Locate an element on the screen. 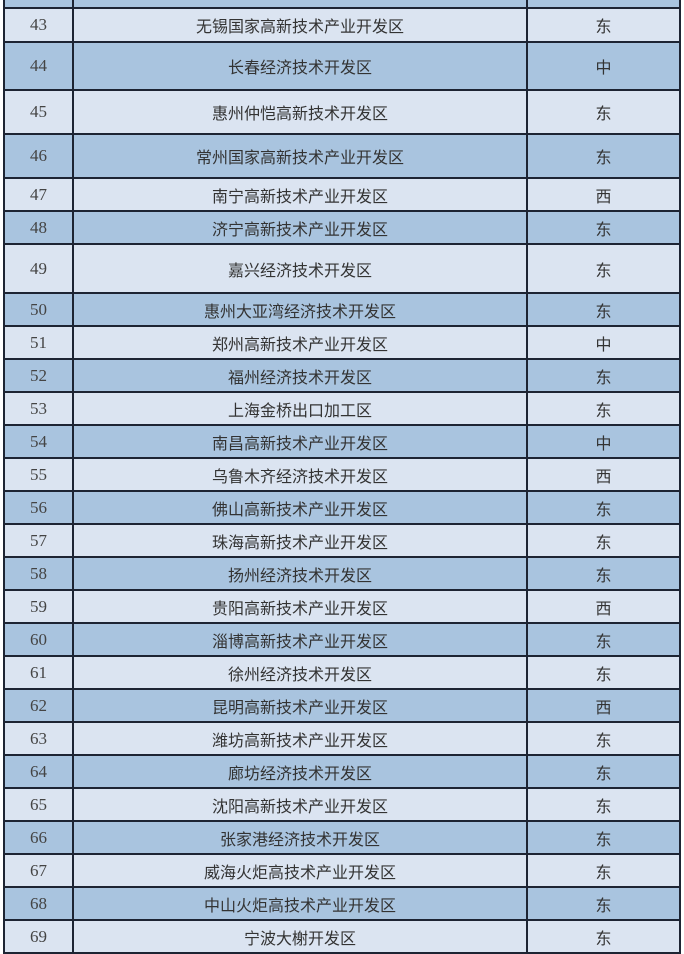 Image resolution: width=684 pixels, height=954 pixels. row-number-cell: 57 is located at coordinates (38, 540).